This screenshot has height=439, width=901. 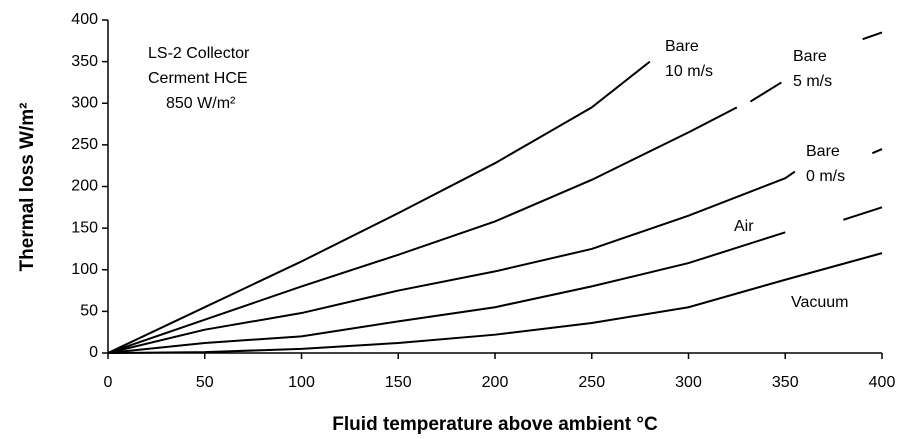 What do you see at coordinates (84, 227) in the screenshot?
I see `y-tick-label: 150` at bounding box center [84, 227].